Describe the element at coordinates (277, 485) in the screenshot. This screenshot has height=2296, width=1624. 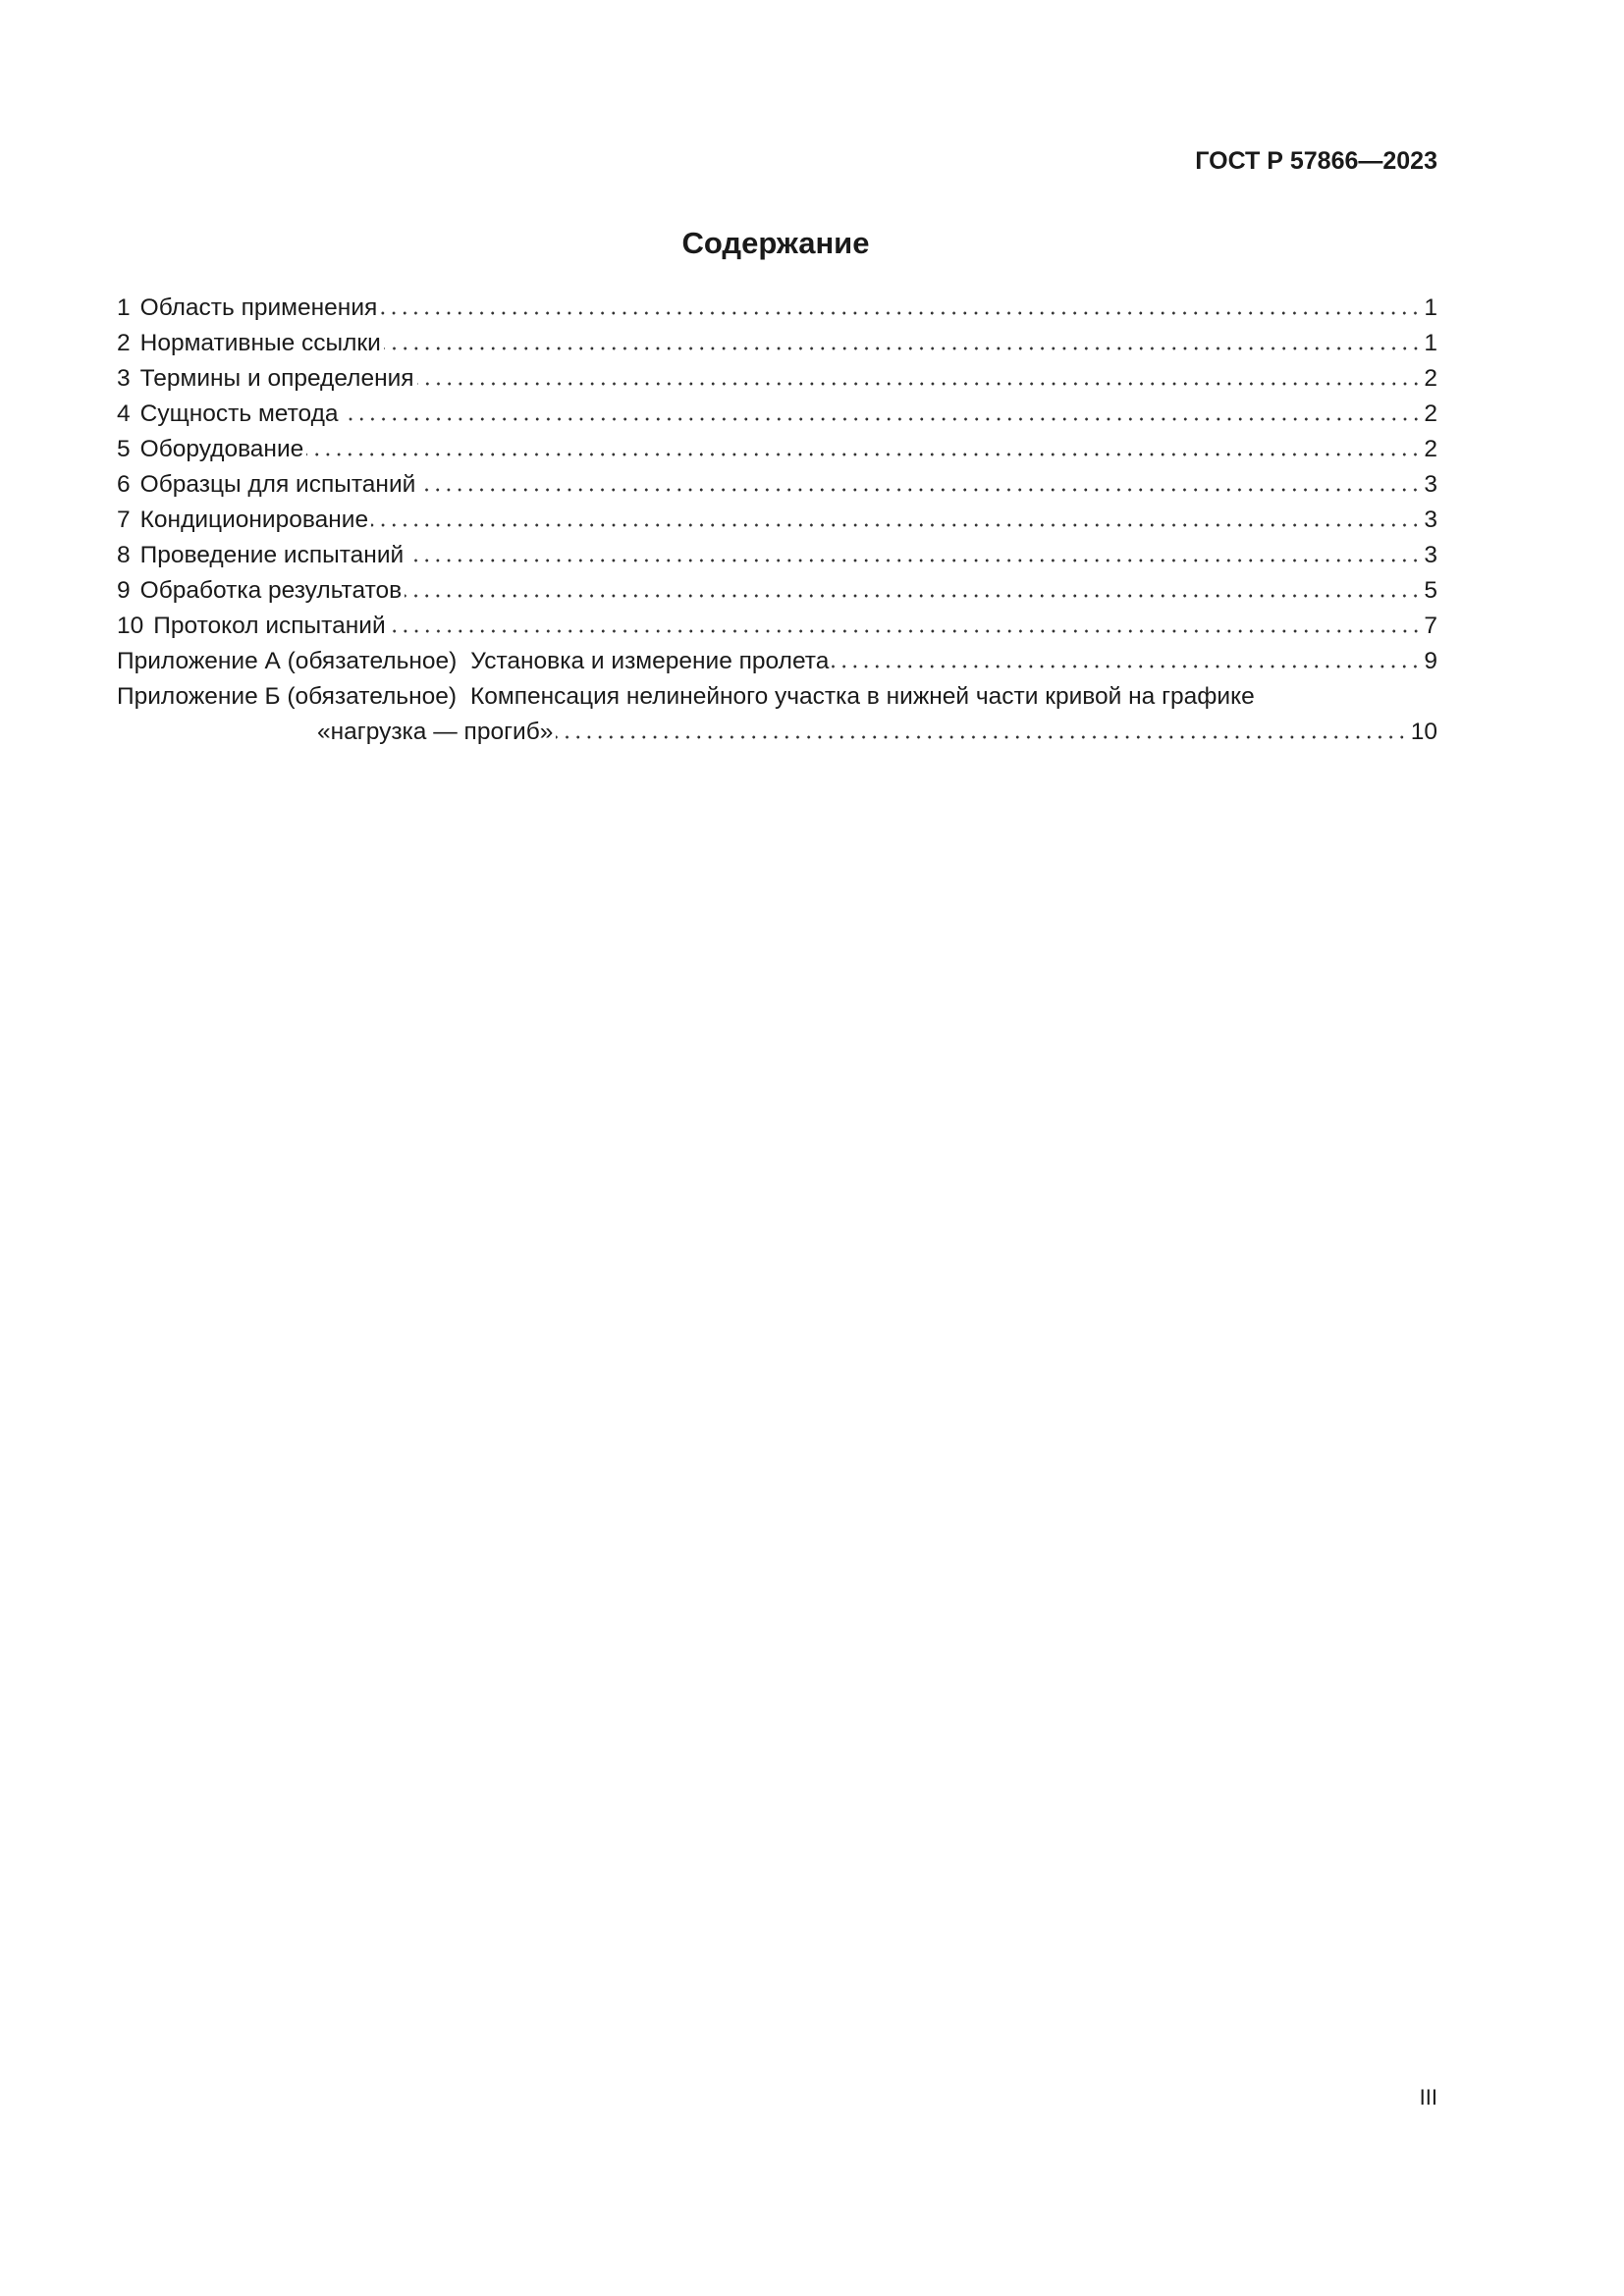
I see `toc-entry-label: Образцы для испытаний` at that location.